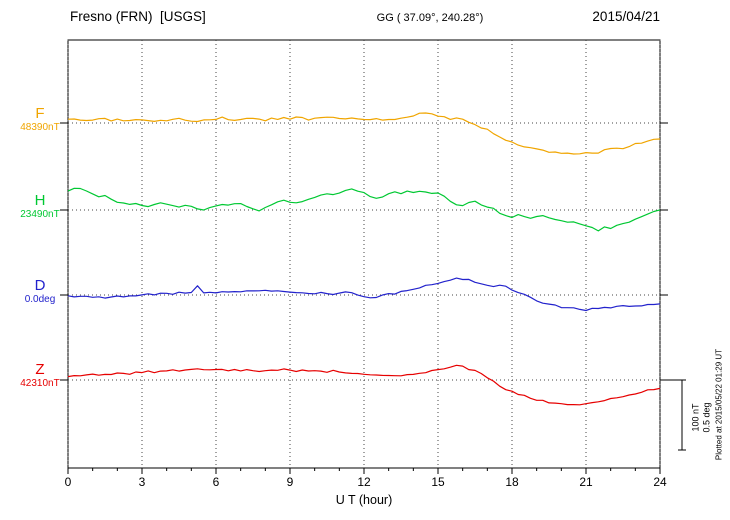 The width and height of the screenshot is (730, 520). What do you see at coordinates (290, 482) in the screenshot?
I see `x-tick-label-9: 9` at bounding box center [290, 482].